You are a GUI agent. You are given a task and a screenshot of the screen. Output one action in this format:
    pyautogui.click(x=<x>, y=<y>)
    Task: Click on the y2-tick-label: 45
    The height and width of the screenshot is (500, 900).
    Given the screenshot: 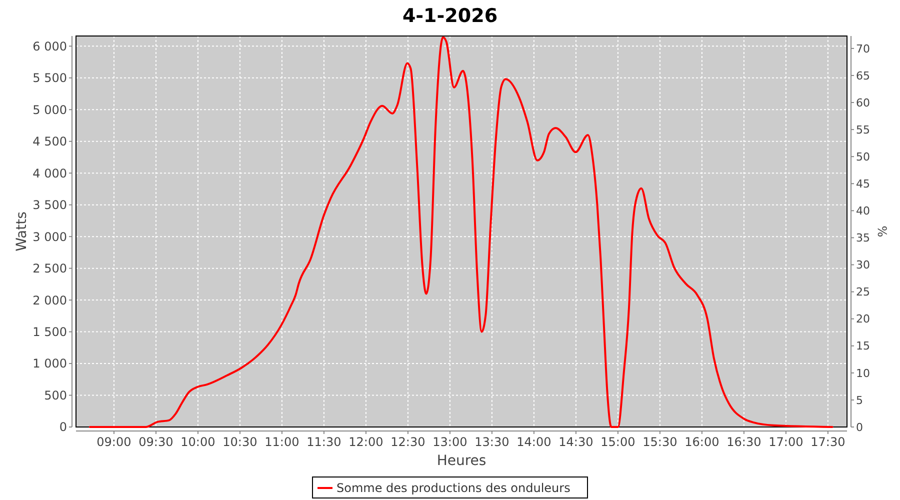 What is the action you would take?
    pyautogui.click(x=863, y=183)
    